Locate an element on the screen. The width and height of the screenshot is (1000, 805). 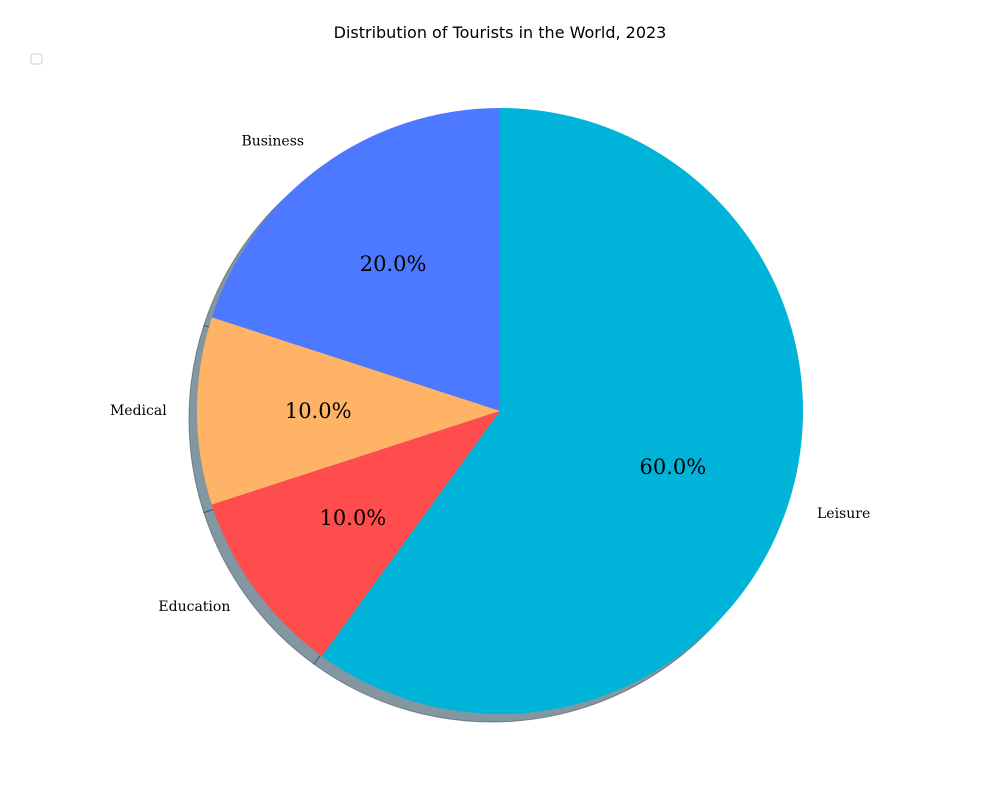
category-label-education: Education is located at coordinates (194, 607).